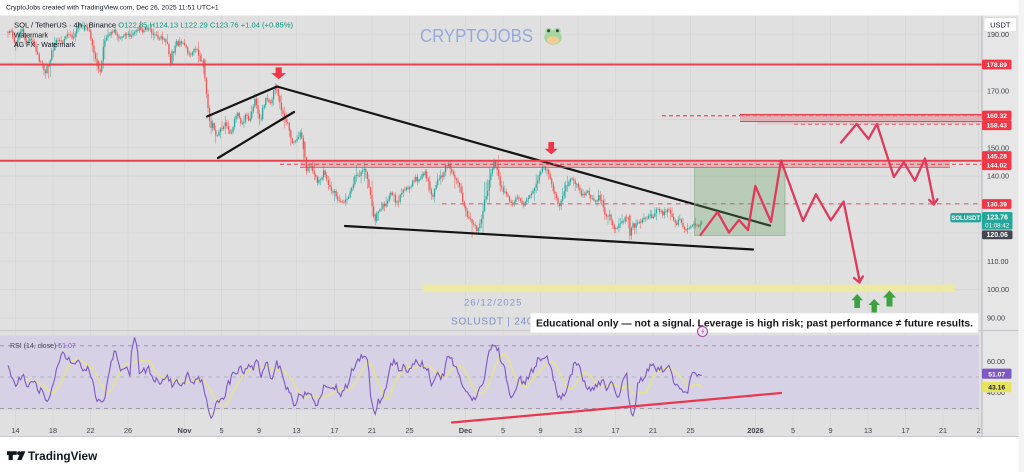  Describe the element at coordinates (996, 318) in the screenshot. I see `svg-text: 90.00` at that location.